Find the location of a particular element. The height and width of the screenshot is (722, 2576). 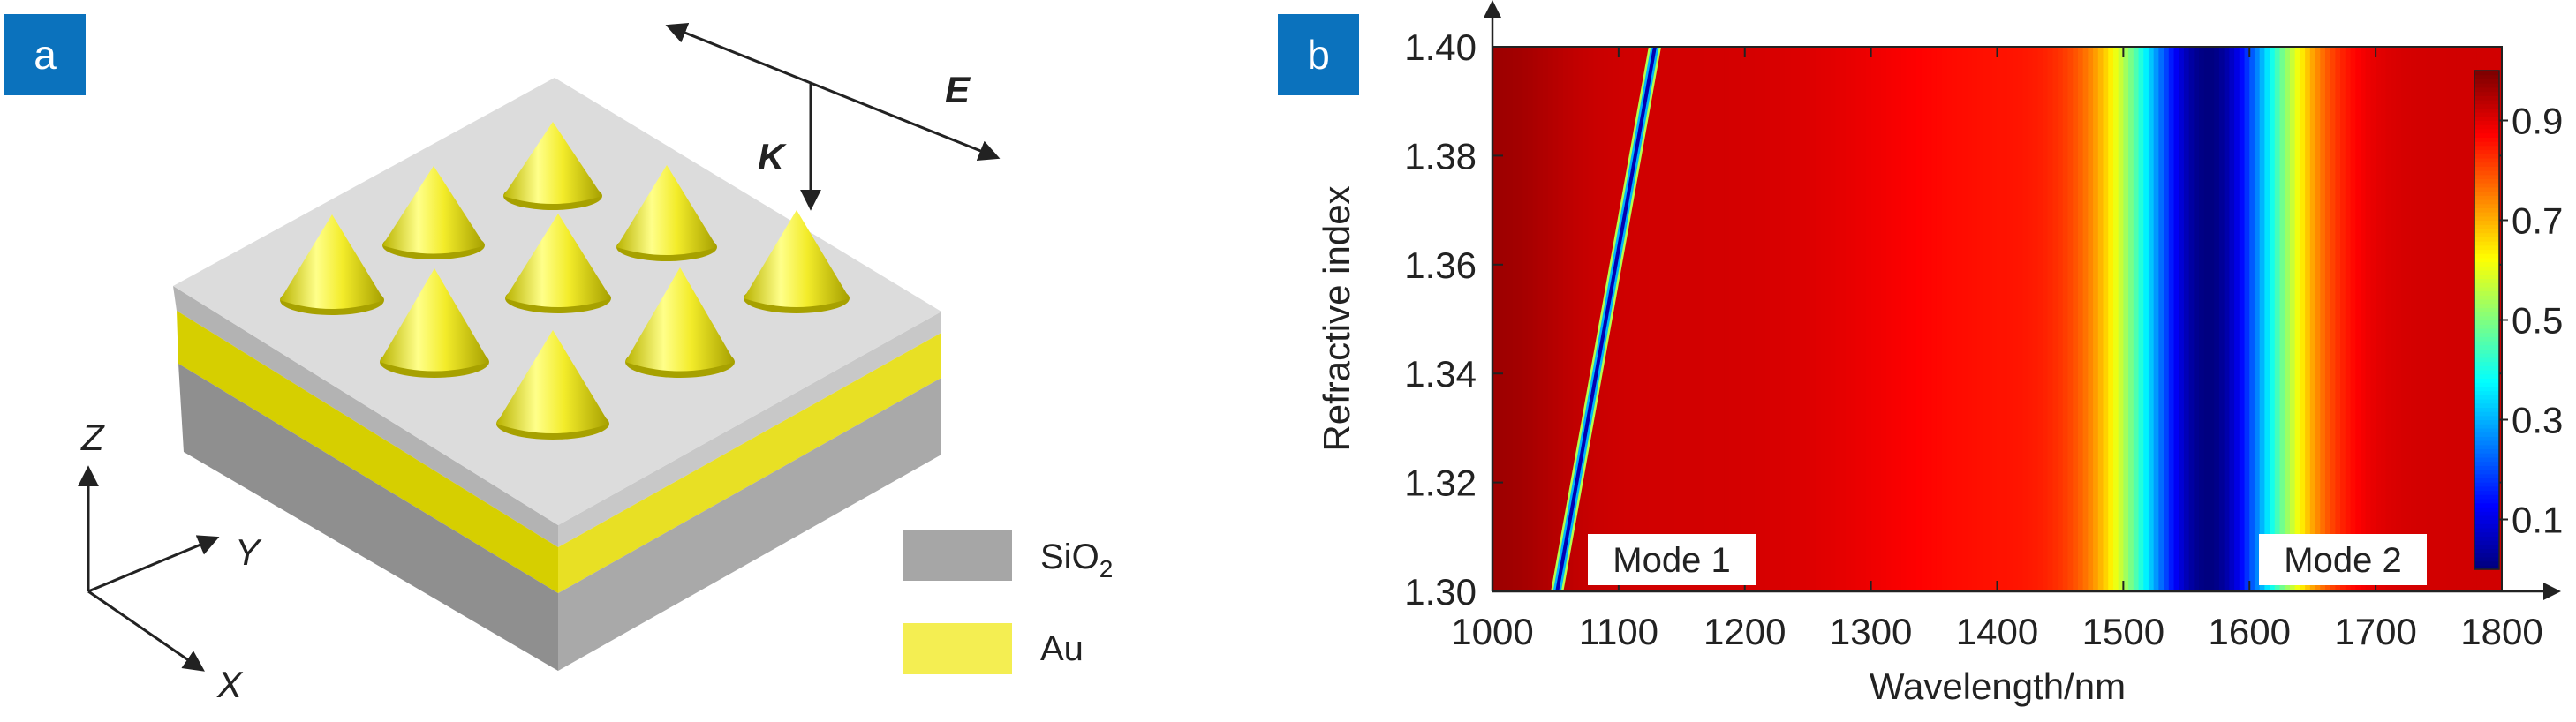

mode1-label-box is located at coordinates (1672, 559).